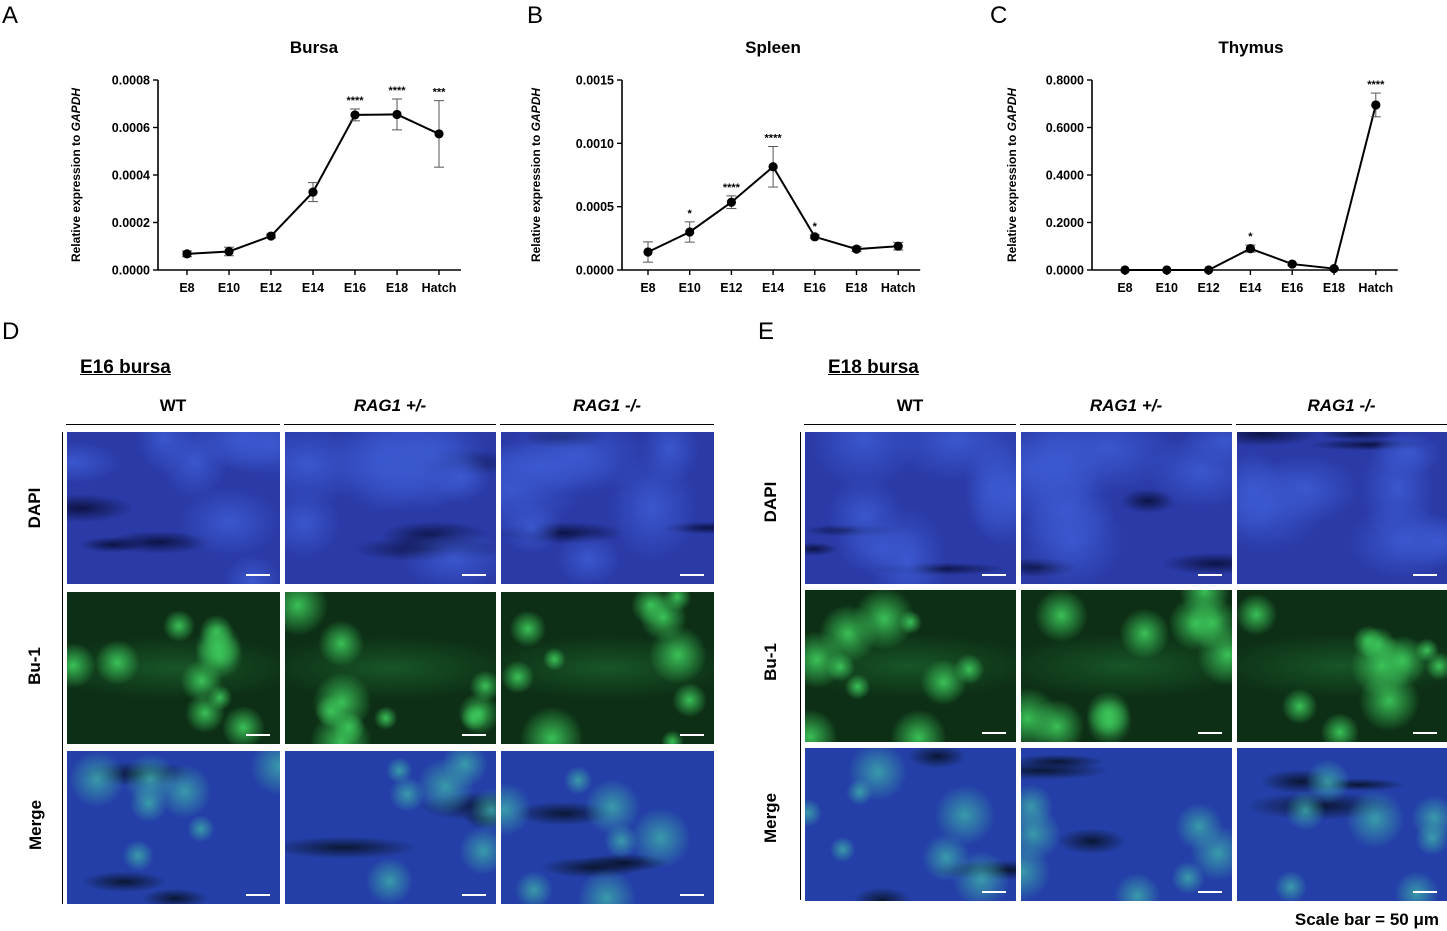  Describe the element at coordinates (766, 331) in the screenshot. I see `panel-letter-e: E` at that location.